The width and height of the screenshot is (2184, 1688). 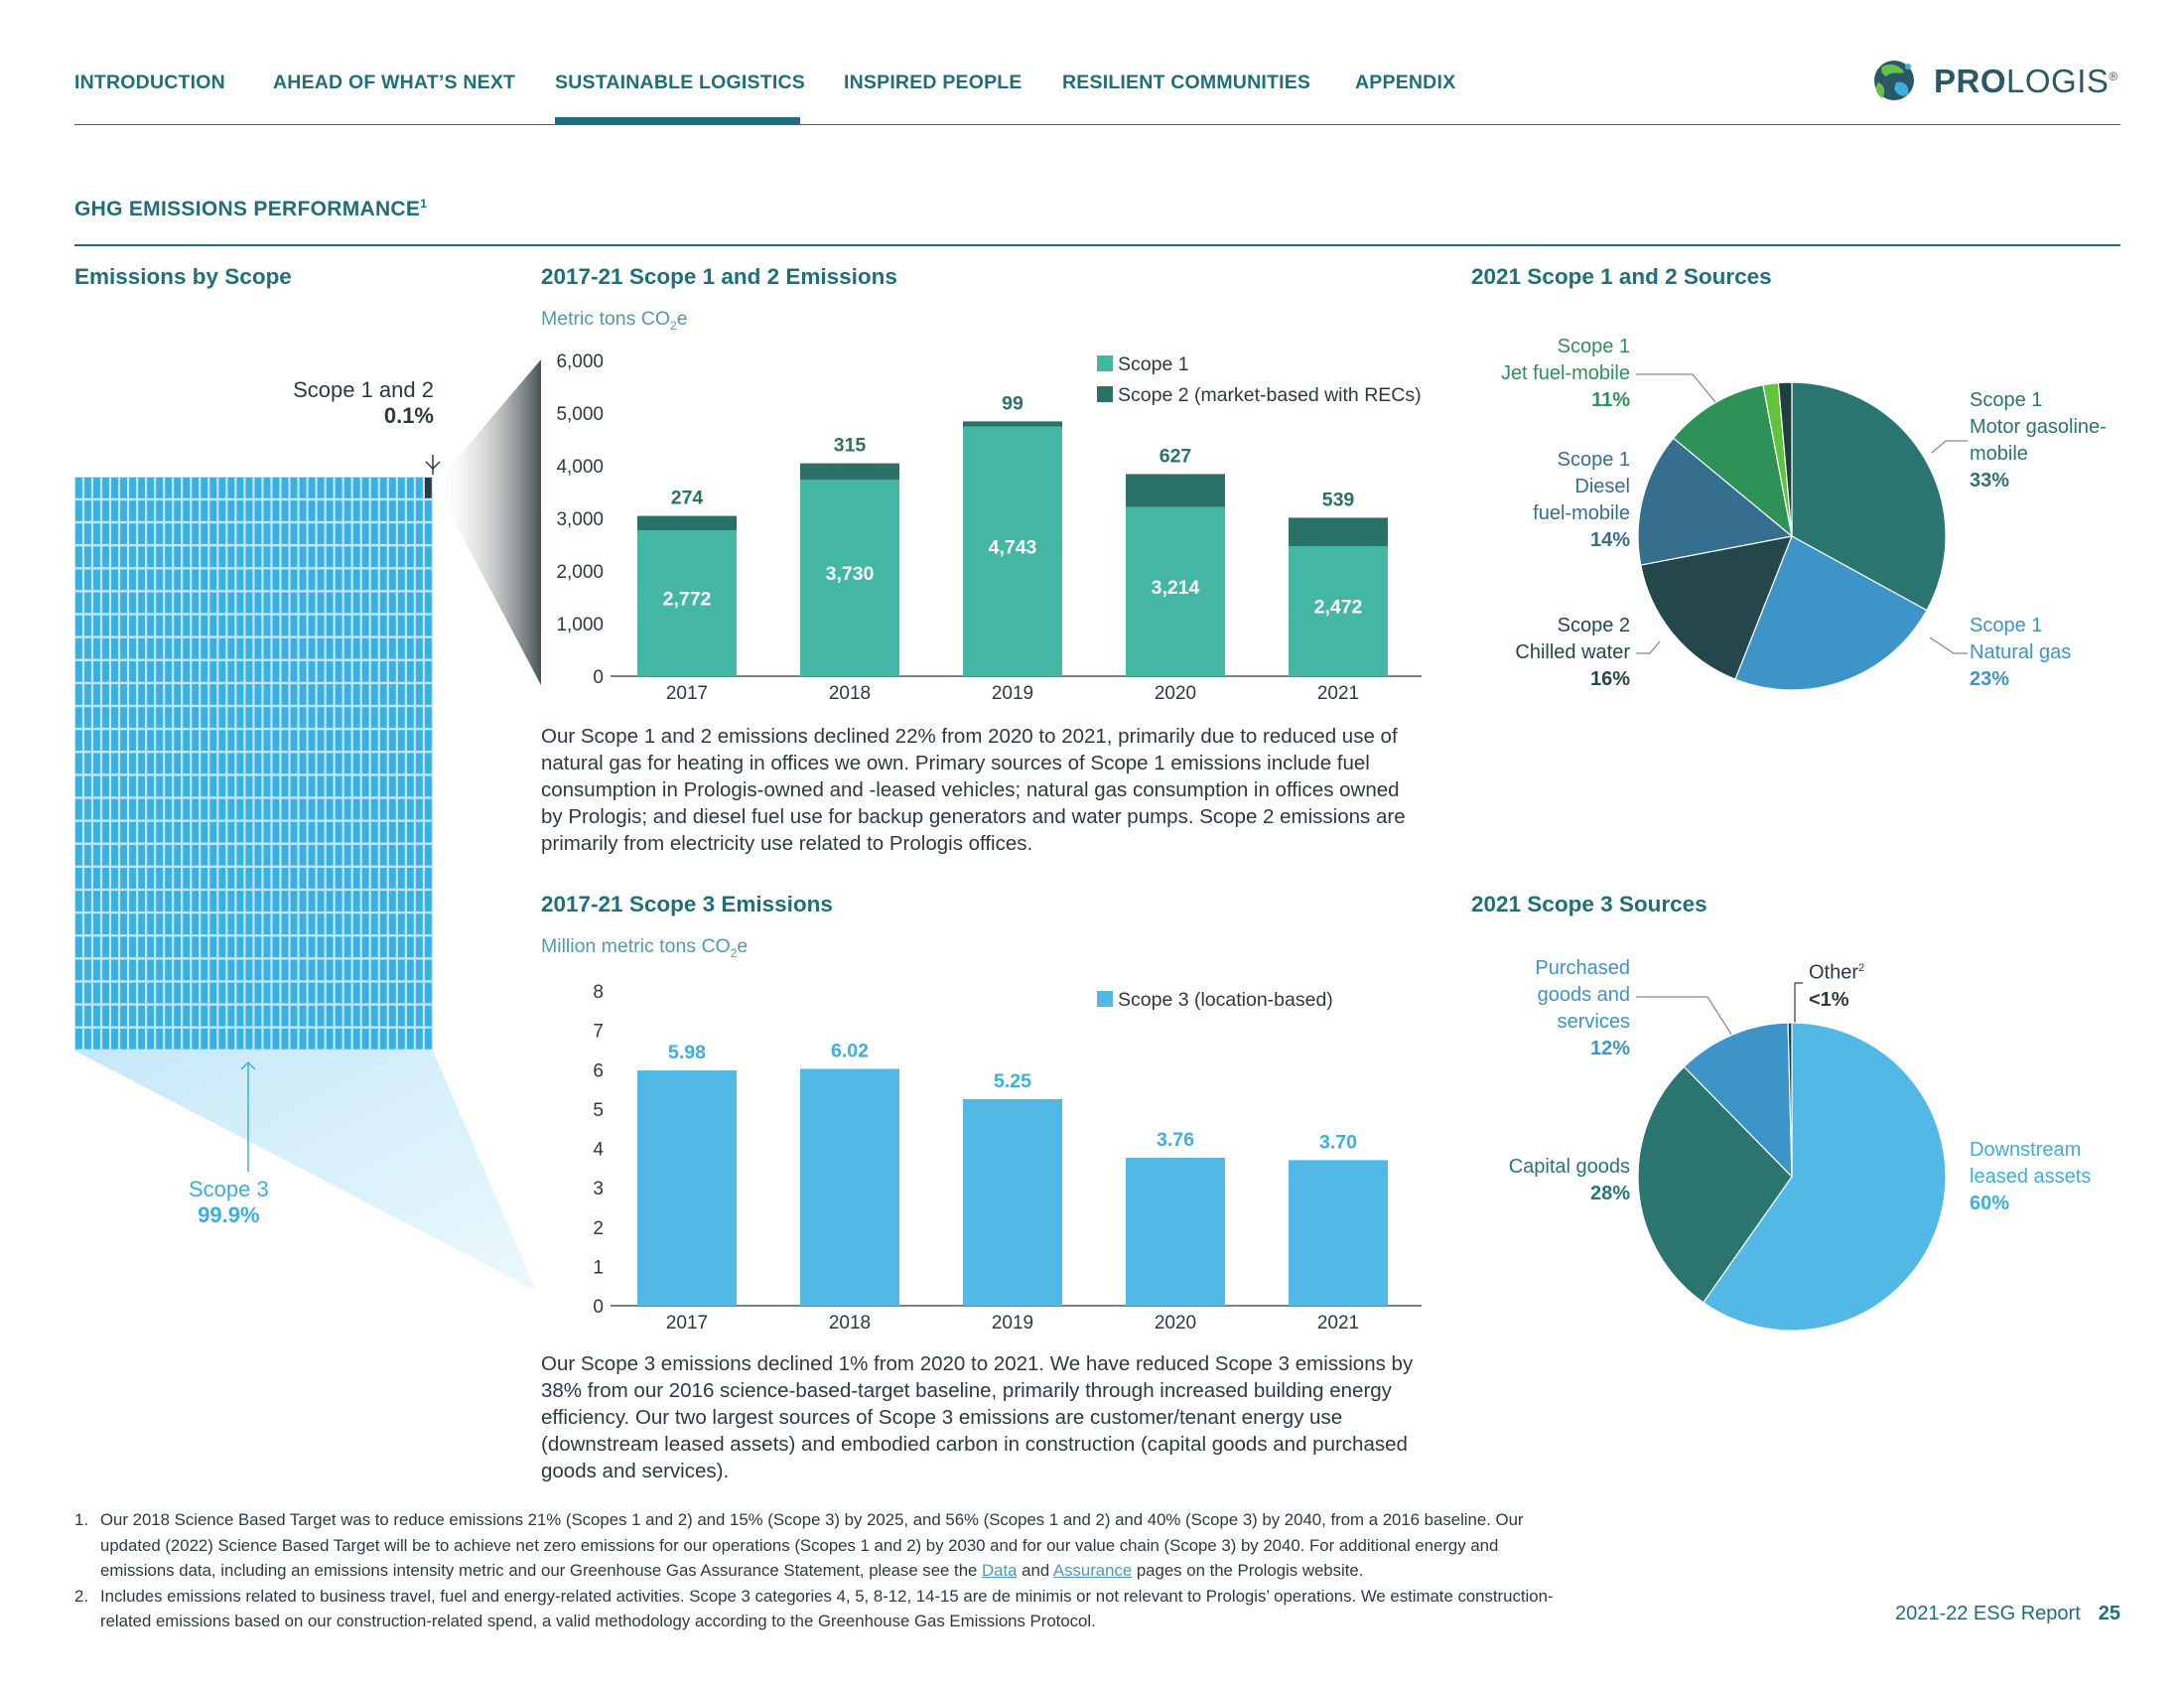 What do you see at coordinates (580, 572) in the screenshot?
I see `y-tick-label: 2,000` at bounding box center [580, 572].